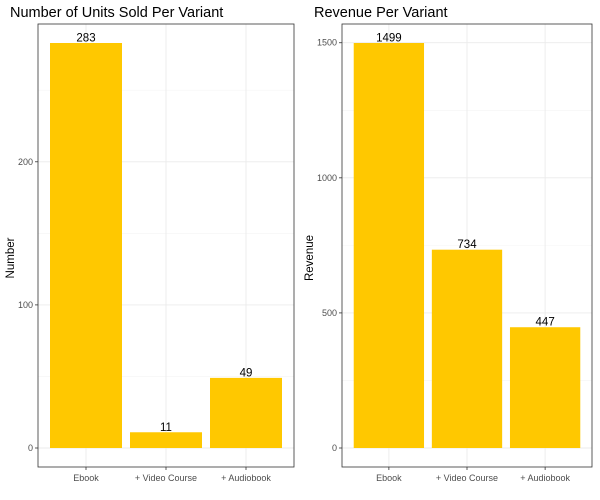 The height and width of the screenshot is (500, 600). I want to click on data-label: 1499, so click(389, 39).